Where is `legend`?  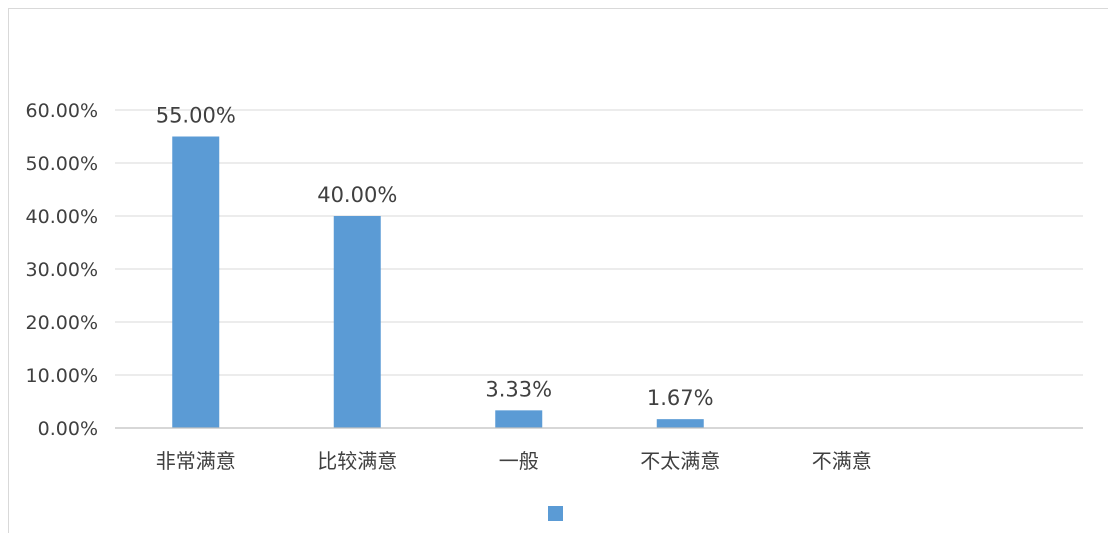 legend is located at coordinates (555, 513).